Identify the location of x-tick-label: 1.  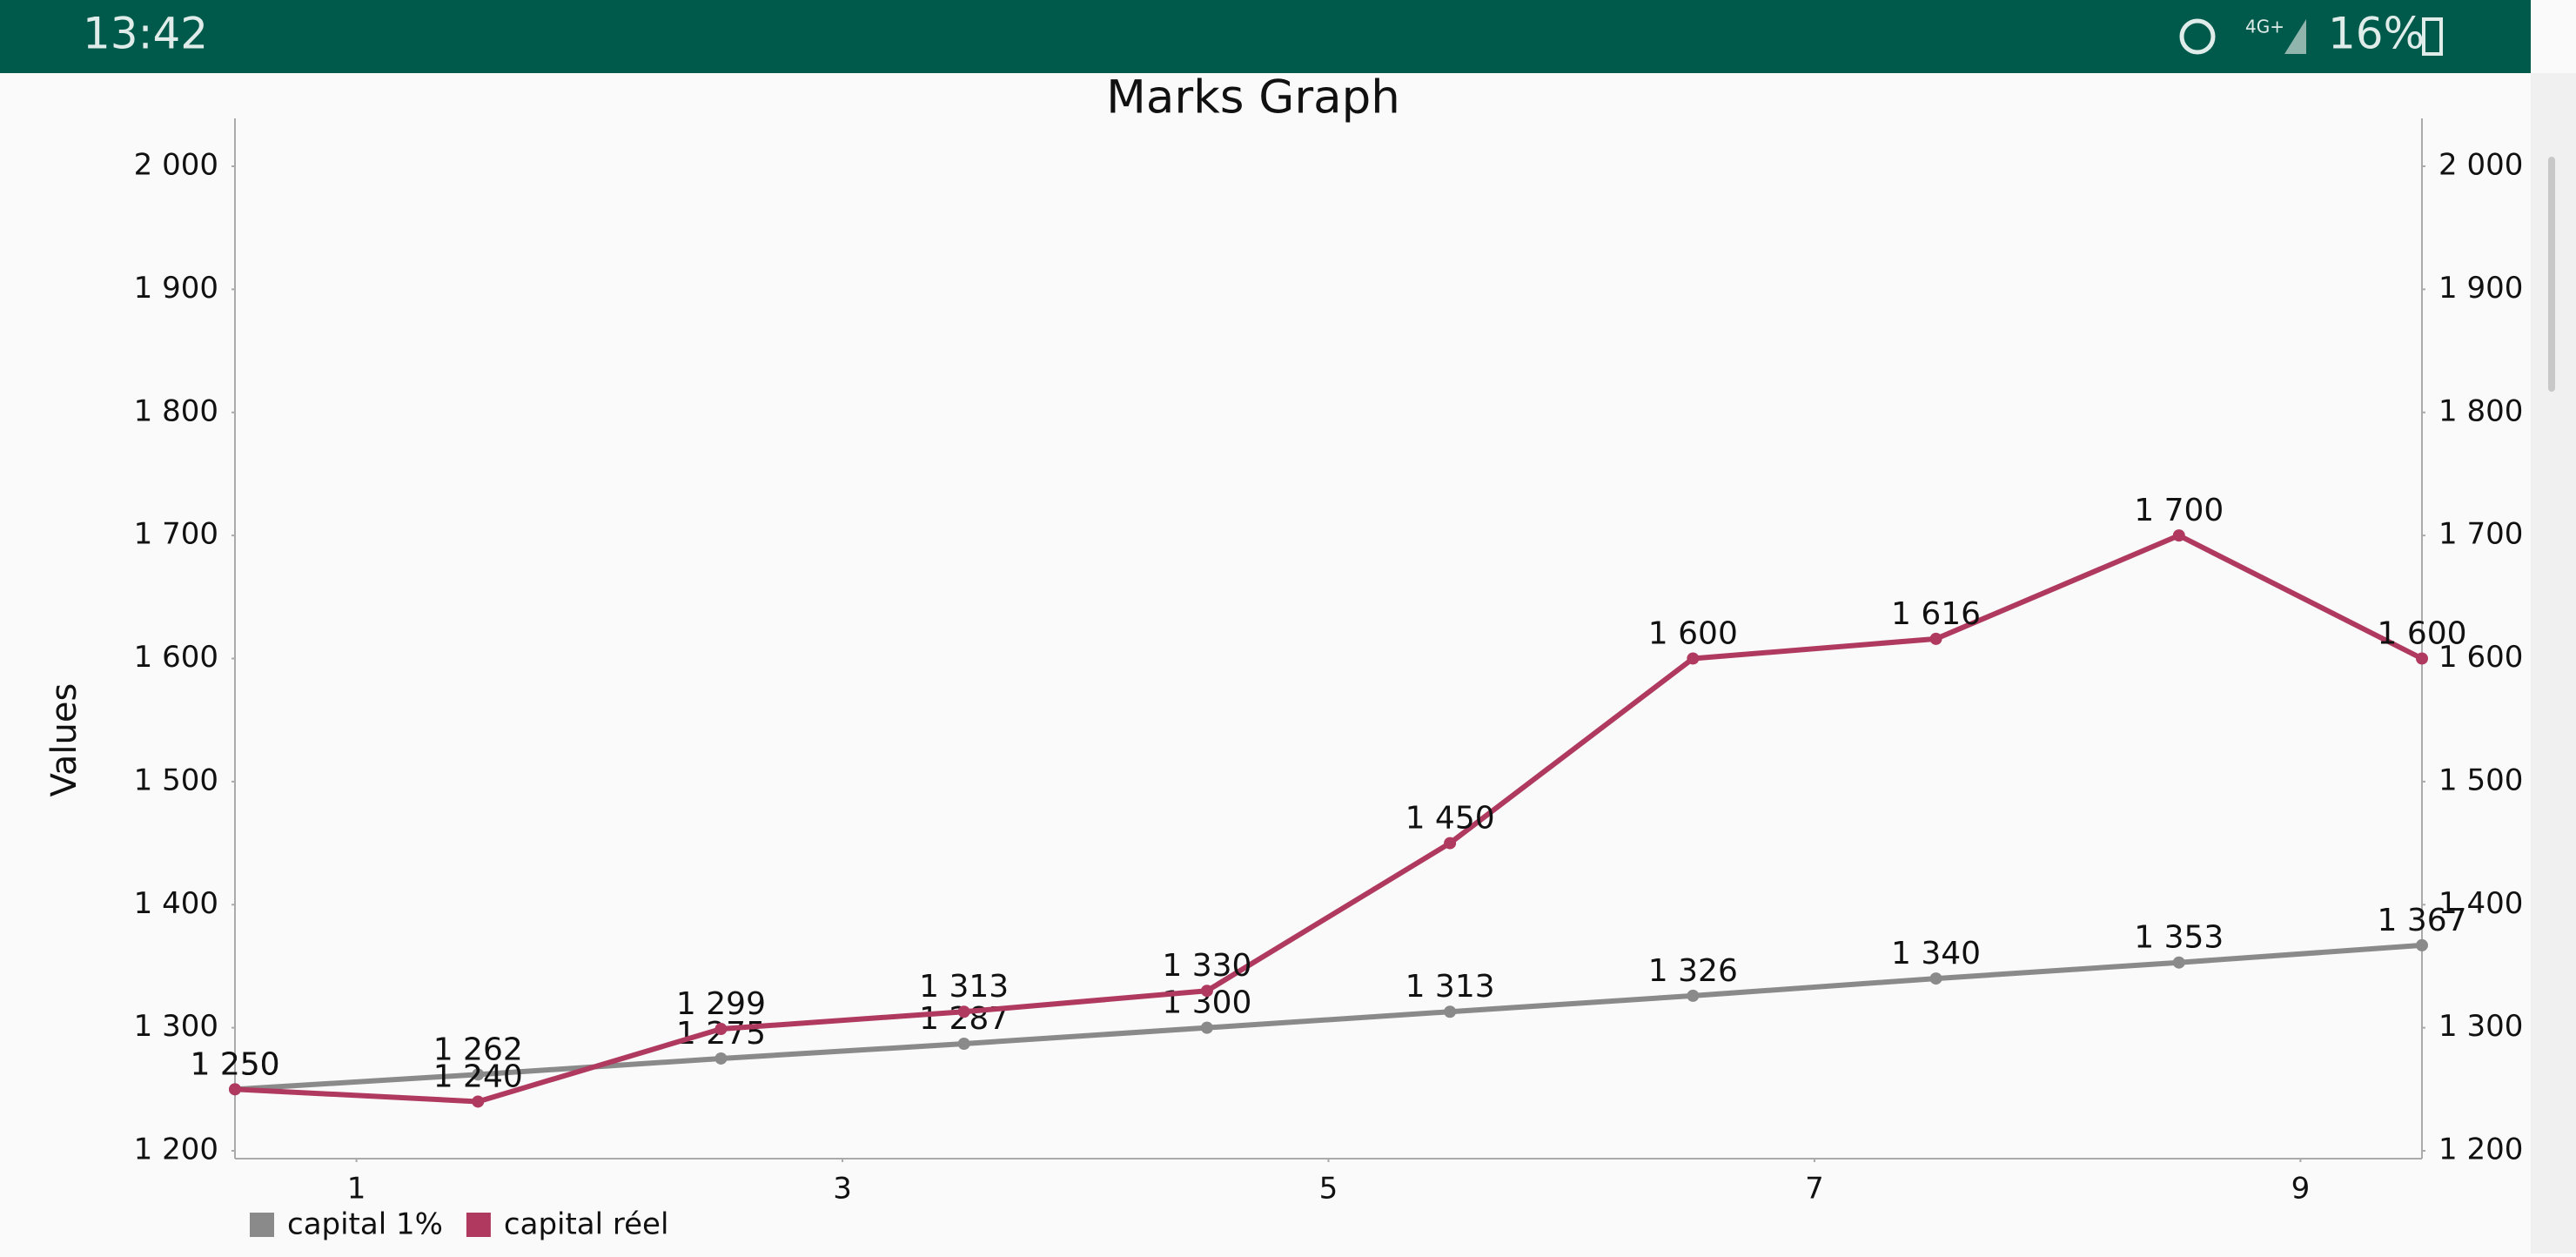
(356, 1189).